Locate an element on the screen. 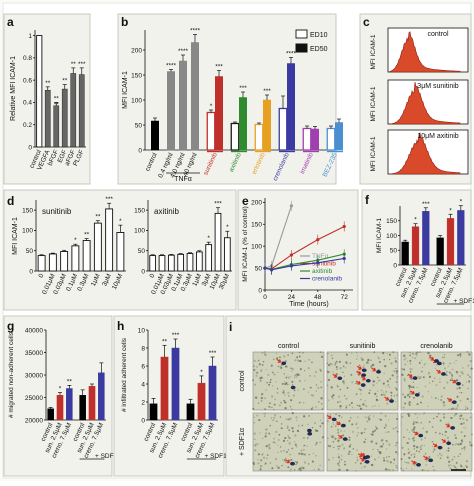 Image resolution: width=474 pixels, height=486 pixels. panel-letter-g: g is located at coordinates (10, 326).